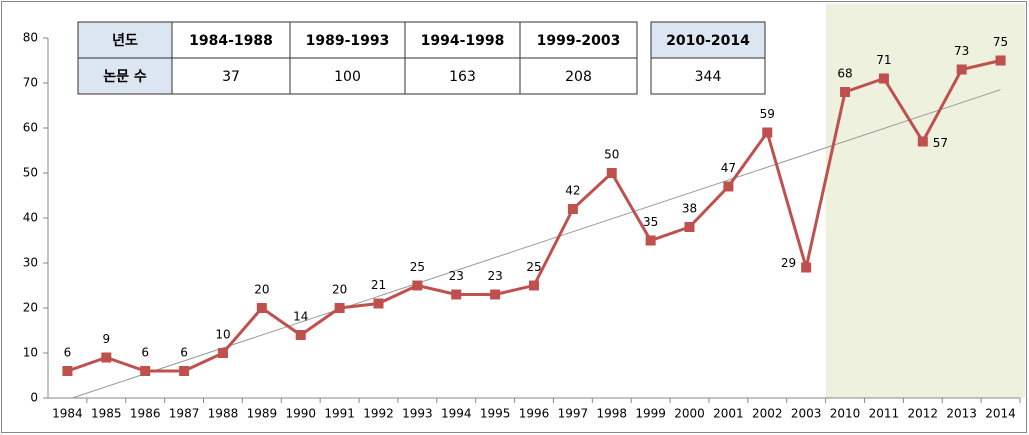  What do you see at coordinates (67, 414) in the screenshot?
I see `x-tick-label: 1984` at bounding box center [67, 414].